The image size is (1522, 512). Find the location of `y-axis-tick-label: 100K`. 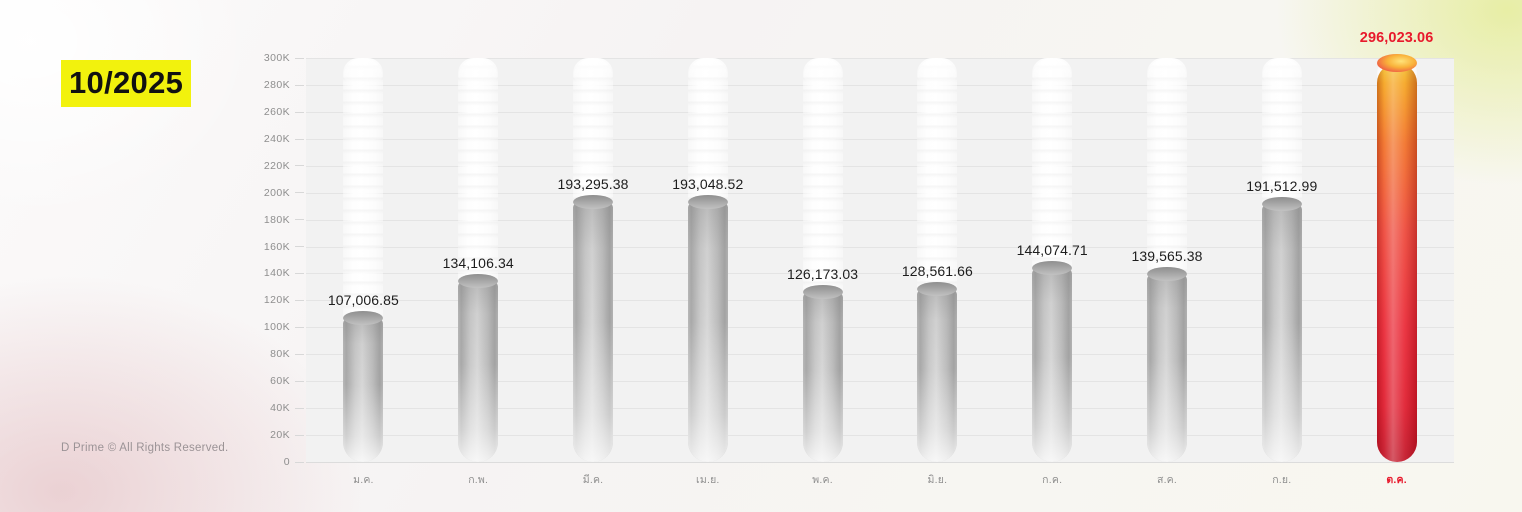

y-axis-tick-label: 100K is located at coordinates (284, 327).